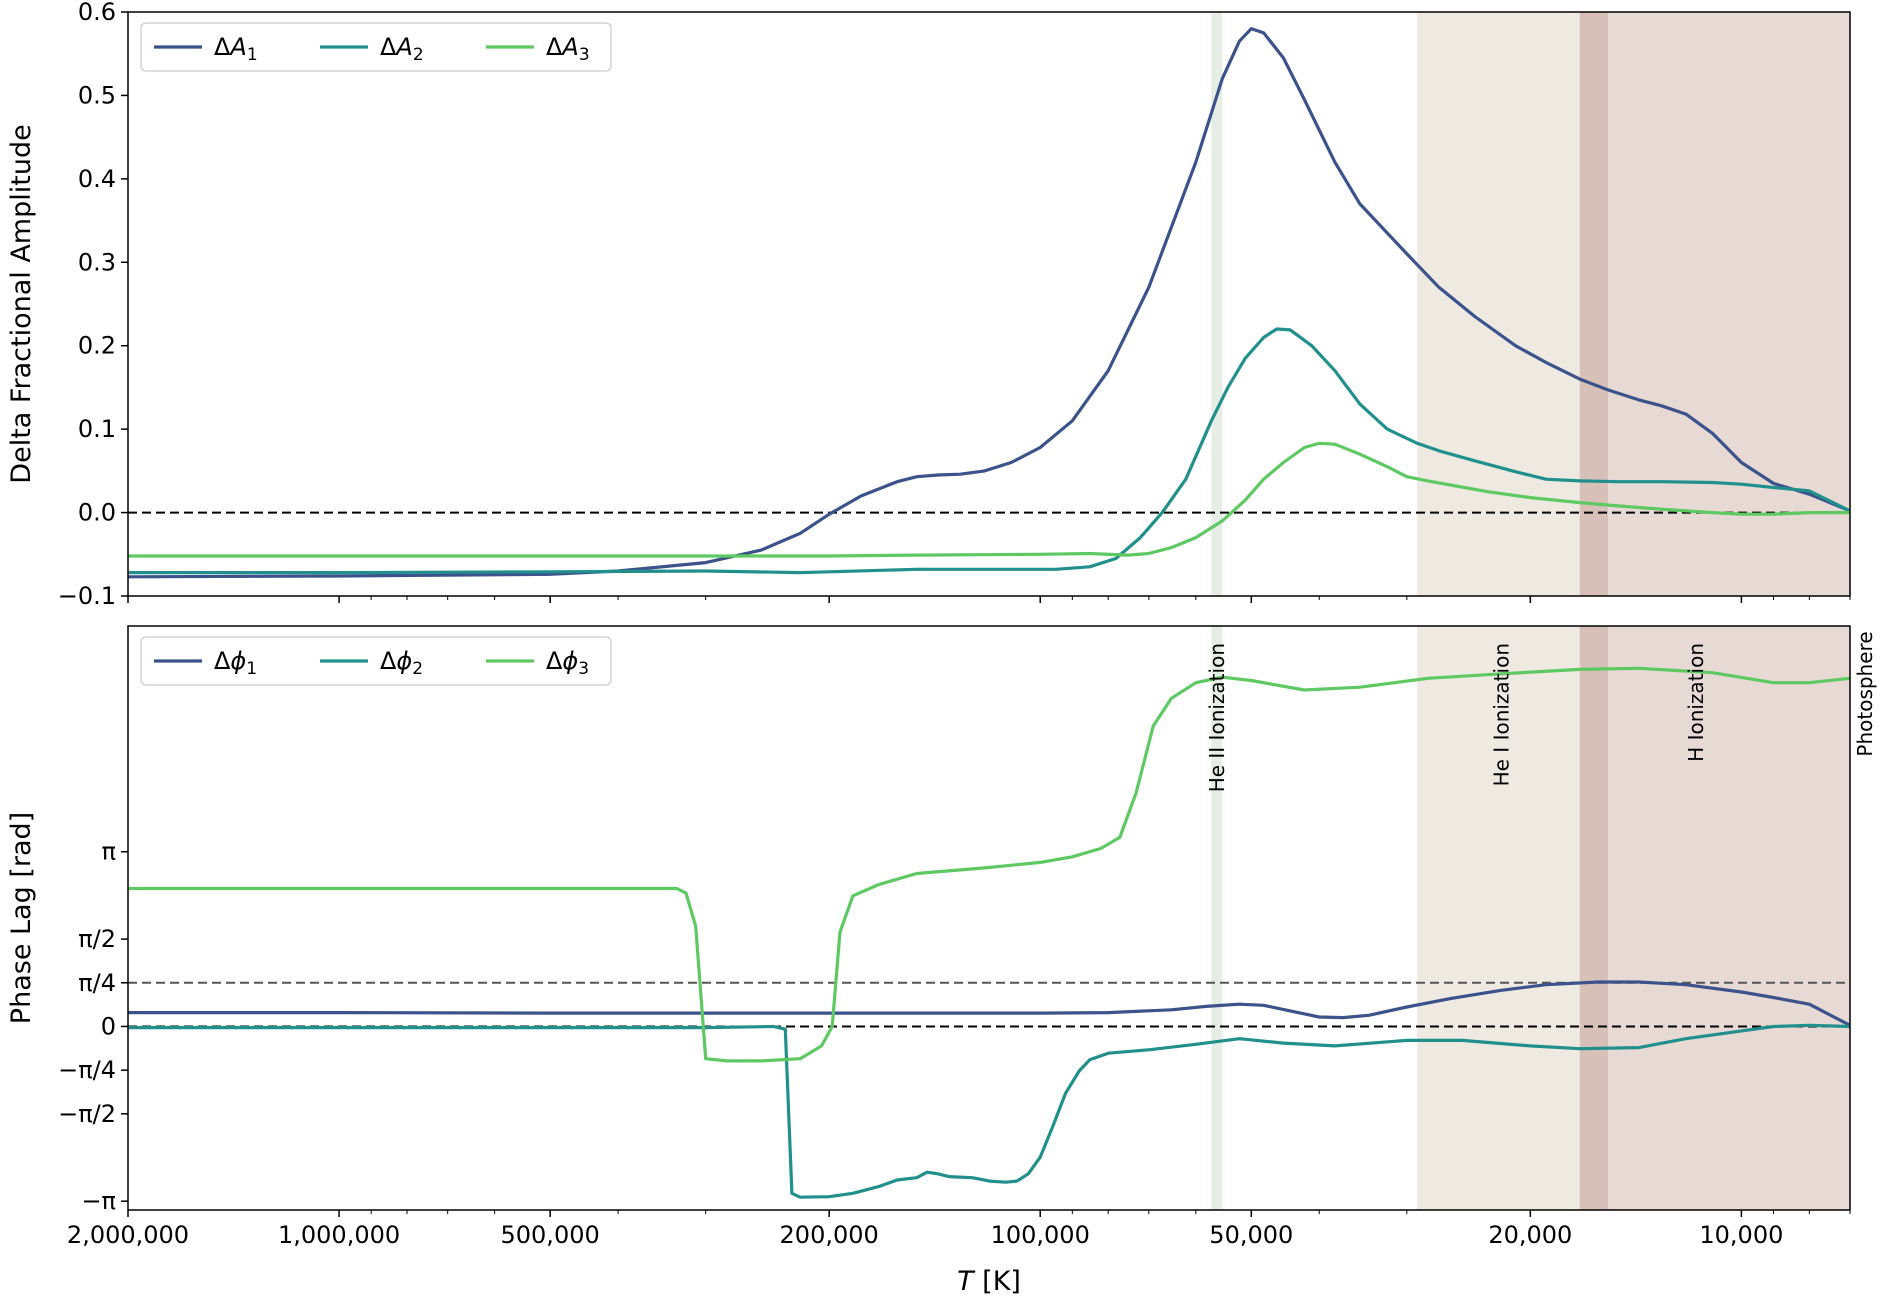 This screenshot has width=1880, height=1300. What do you see at coordinates (1251, 1235) in the screenshot?
I see `x-tick-label: 50,000` at bounding box center [1251, 1235].